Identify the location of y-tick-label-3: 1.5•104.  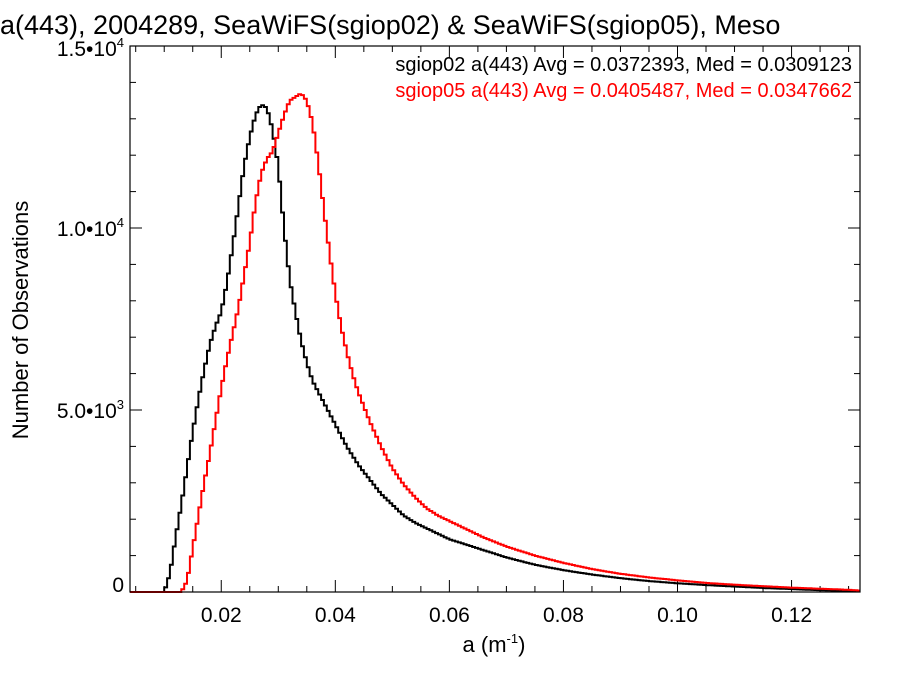
(90, 48).